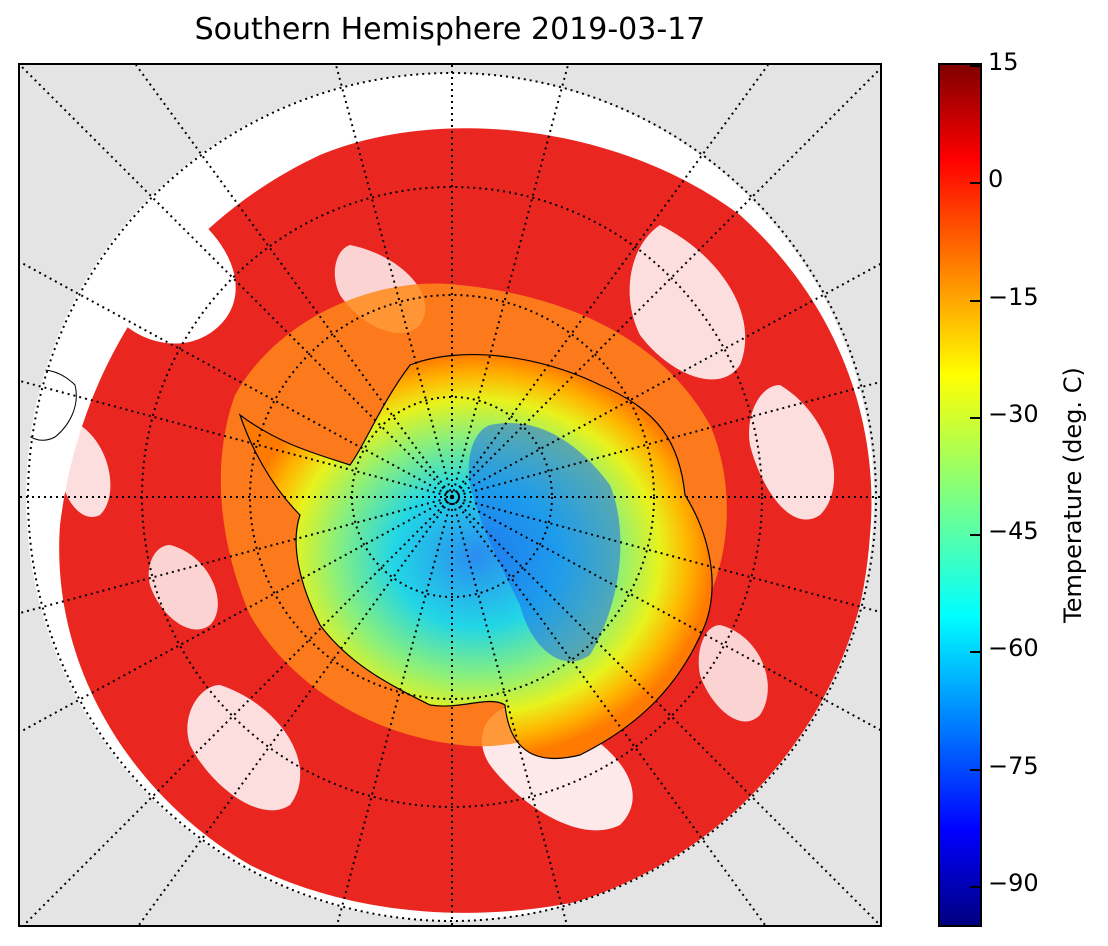 The height and width of the screenshot is (946, 1108). What do you see at coordinates (1013, 882) in the screenshot?
I see `colorbar-tick-label: −90` at bounding box center [1013, 882].